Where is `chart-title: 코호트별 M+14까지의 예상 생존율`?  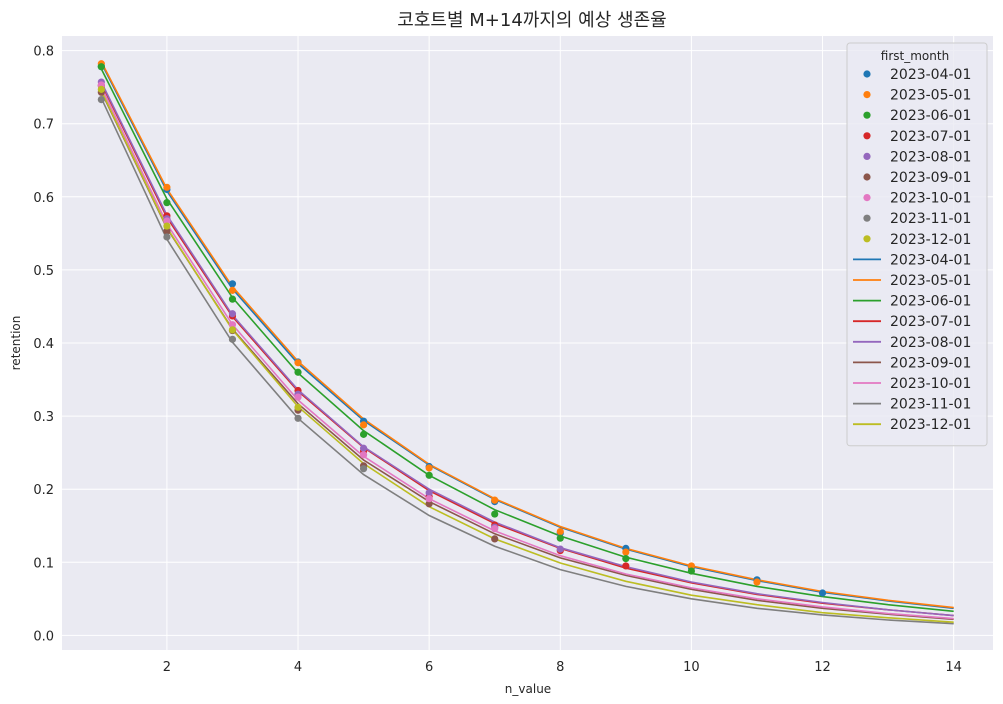 chart-title: 코호트별 M+14까지의 예상 생존율 is located at coordinates (531, 20).